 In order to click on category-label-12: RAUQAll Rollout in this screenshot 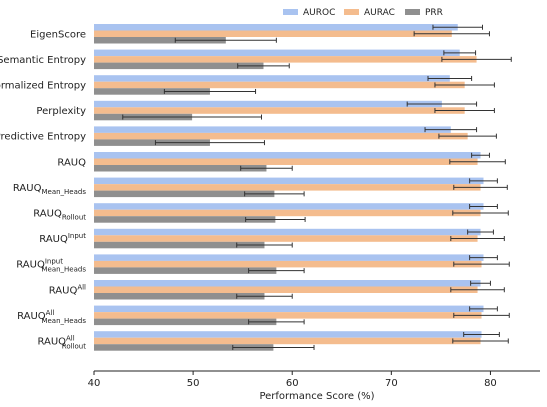, I will do `click(61, 342)`.